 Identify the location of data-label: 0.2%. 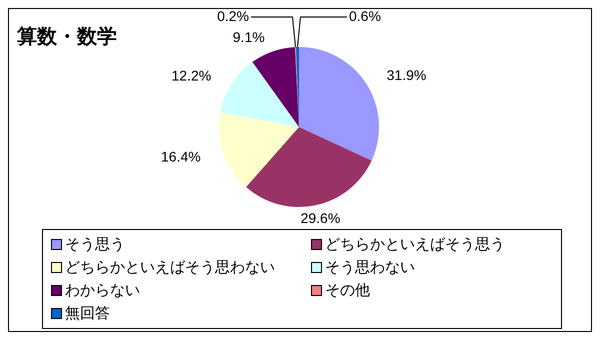
(233, 16).